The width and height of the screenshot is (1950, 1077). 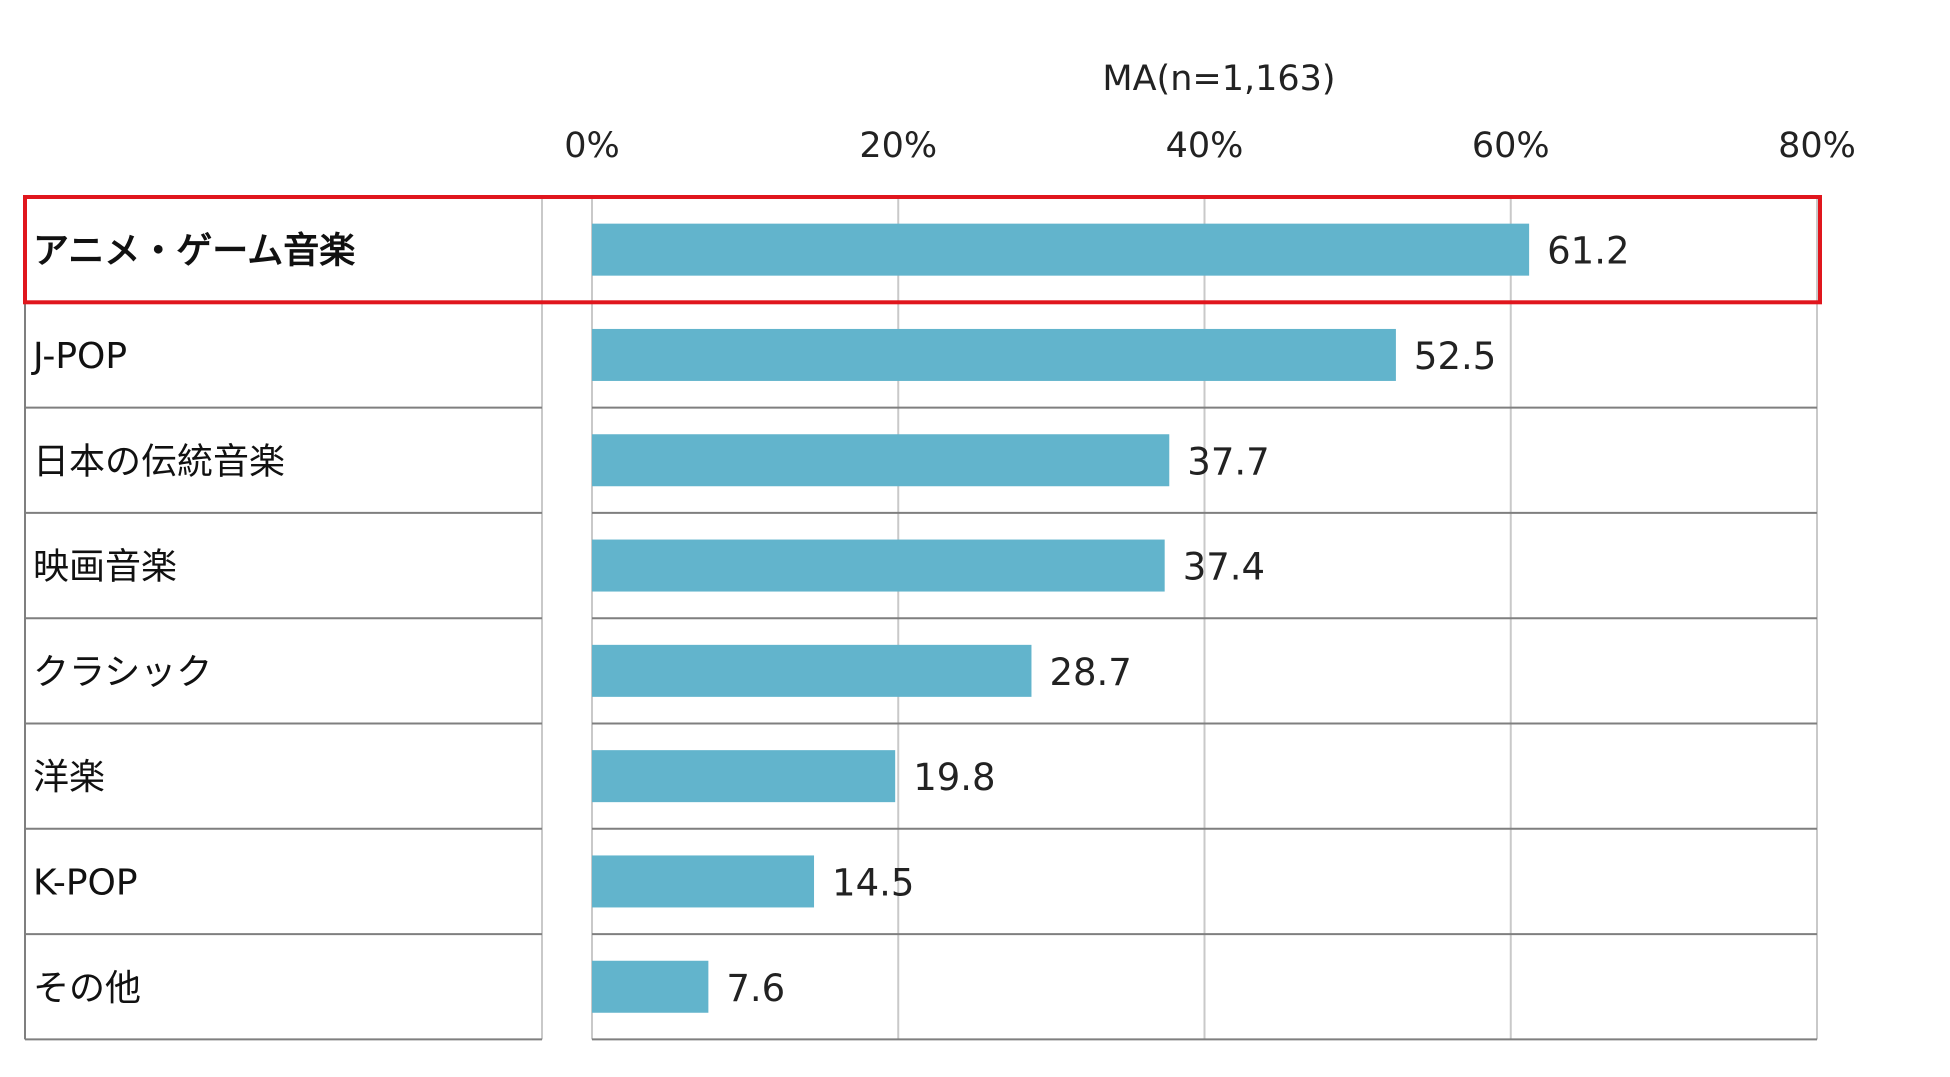 I want to click on value-label: 19.8, so click(x=954, y=777).